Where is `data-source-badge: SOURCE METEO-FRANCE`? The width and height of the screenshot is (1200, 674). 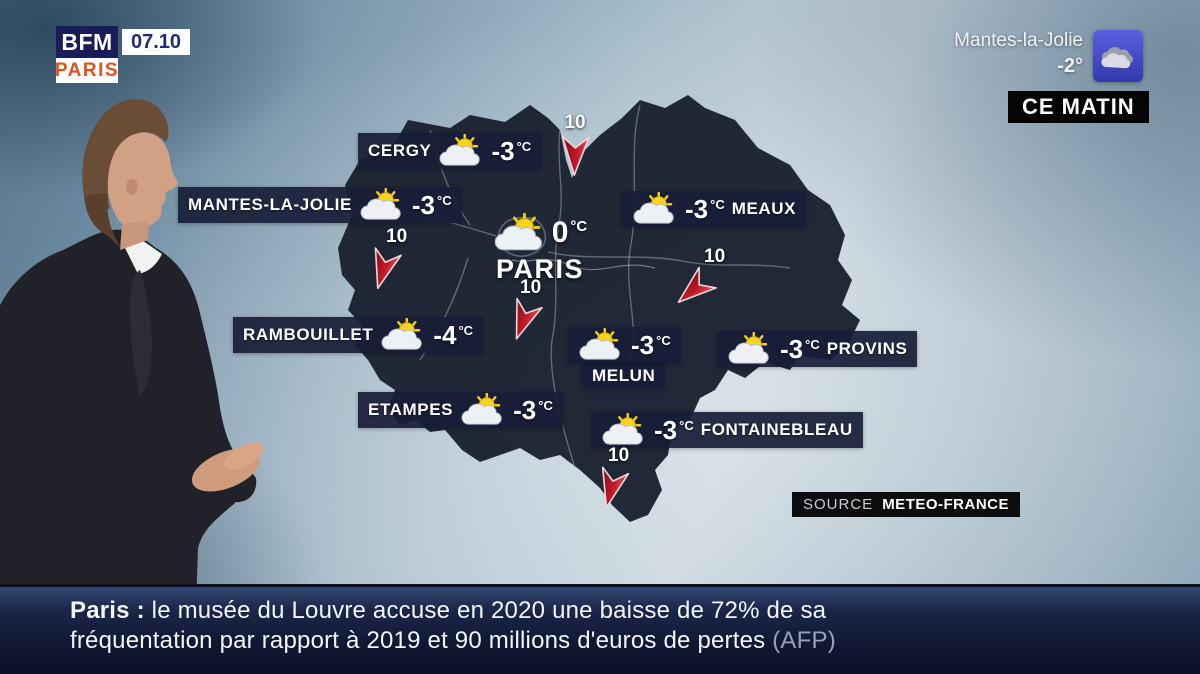
data-source-badge: SOURCE METEO-FRANCE is located at coordinates (906, 504).